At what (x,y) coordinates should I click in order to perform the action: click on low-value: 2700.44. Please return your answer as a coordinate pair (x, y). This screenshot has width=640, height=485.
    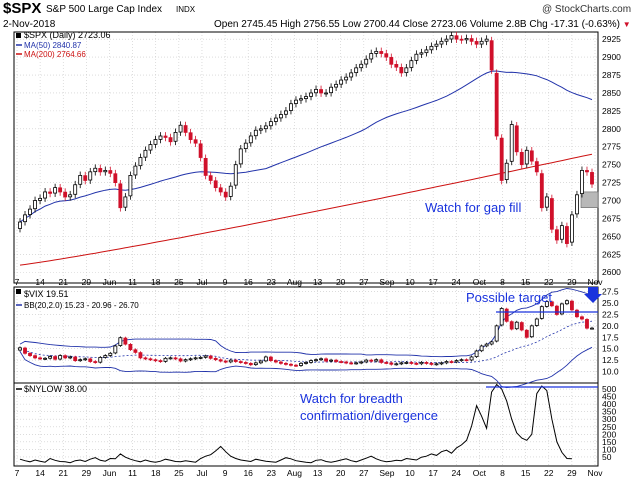
    Looking at the image, I should click on (381, 24).